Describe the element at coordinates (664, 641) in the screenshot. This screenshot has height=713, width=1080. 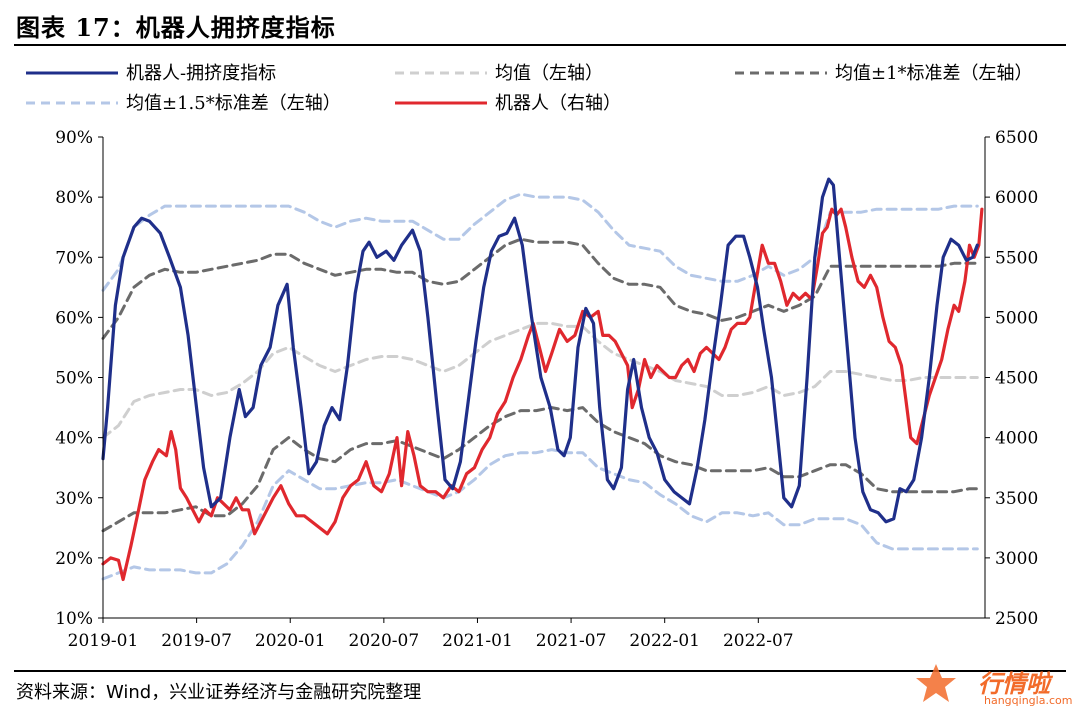
I see `x-tick-label: 2022-01` at that location.